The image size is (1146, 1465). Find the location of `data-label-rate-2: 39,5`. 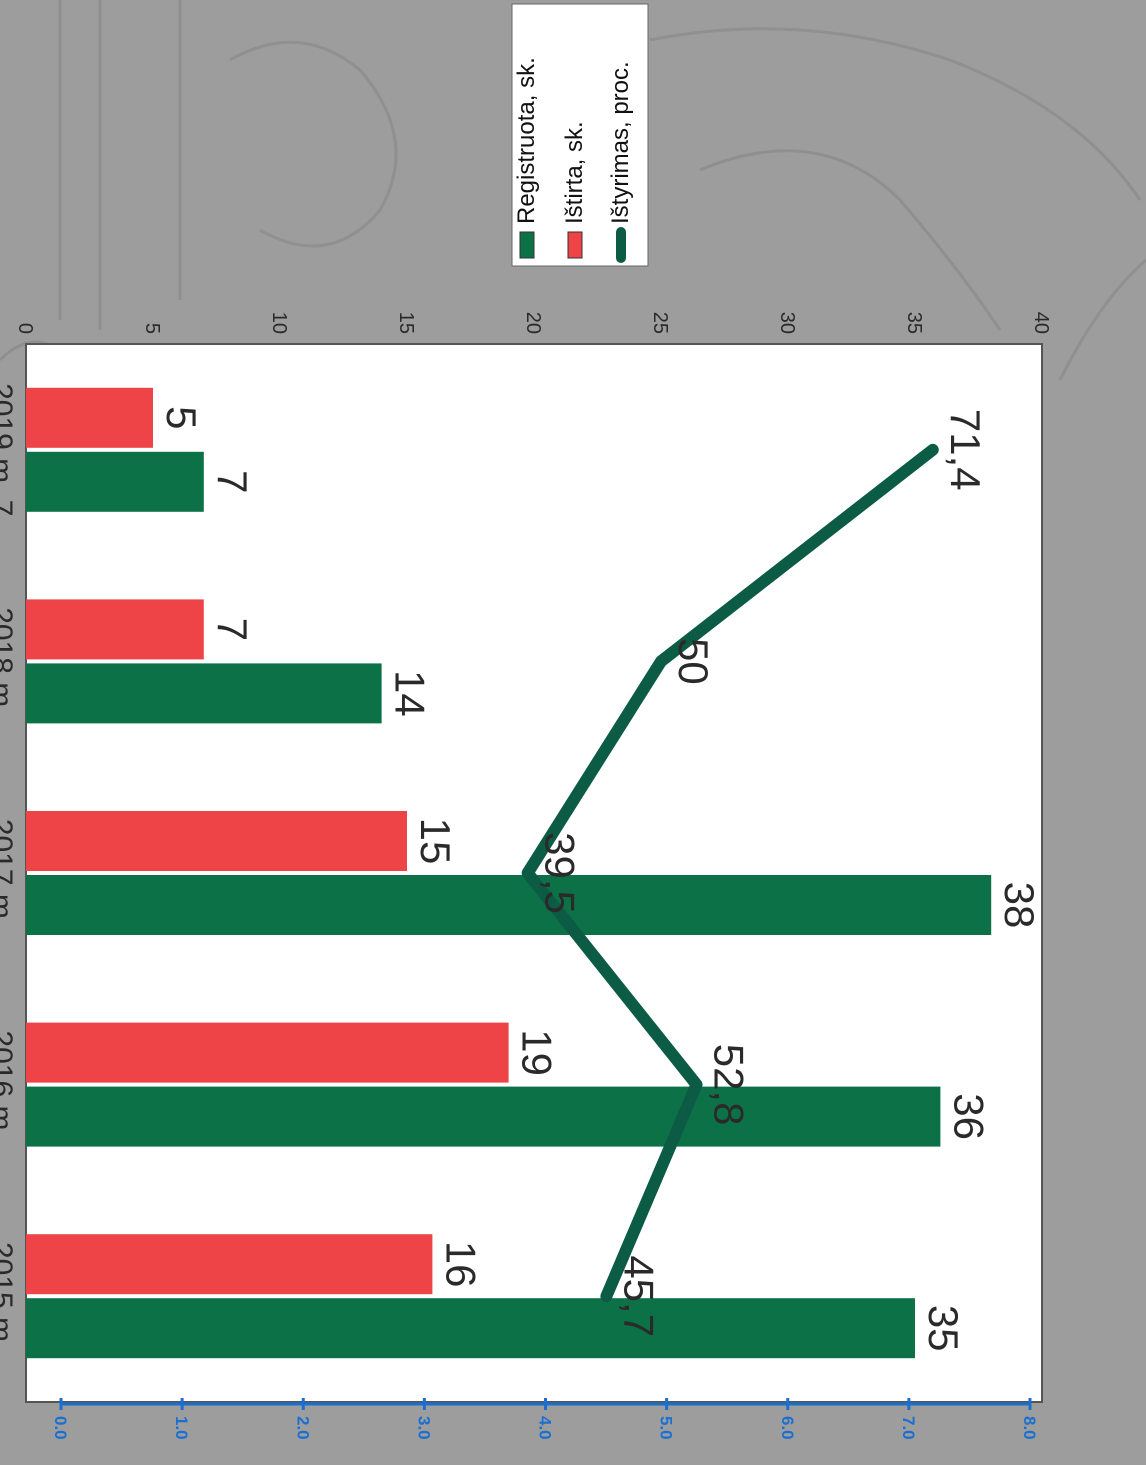

data-label-rate-2: 39,5 is located at coordinates (560, 873).